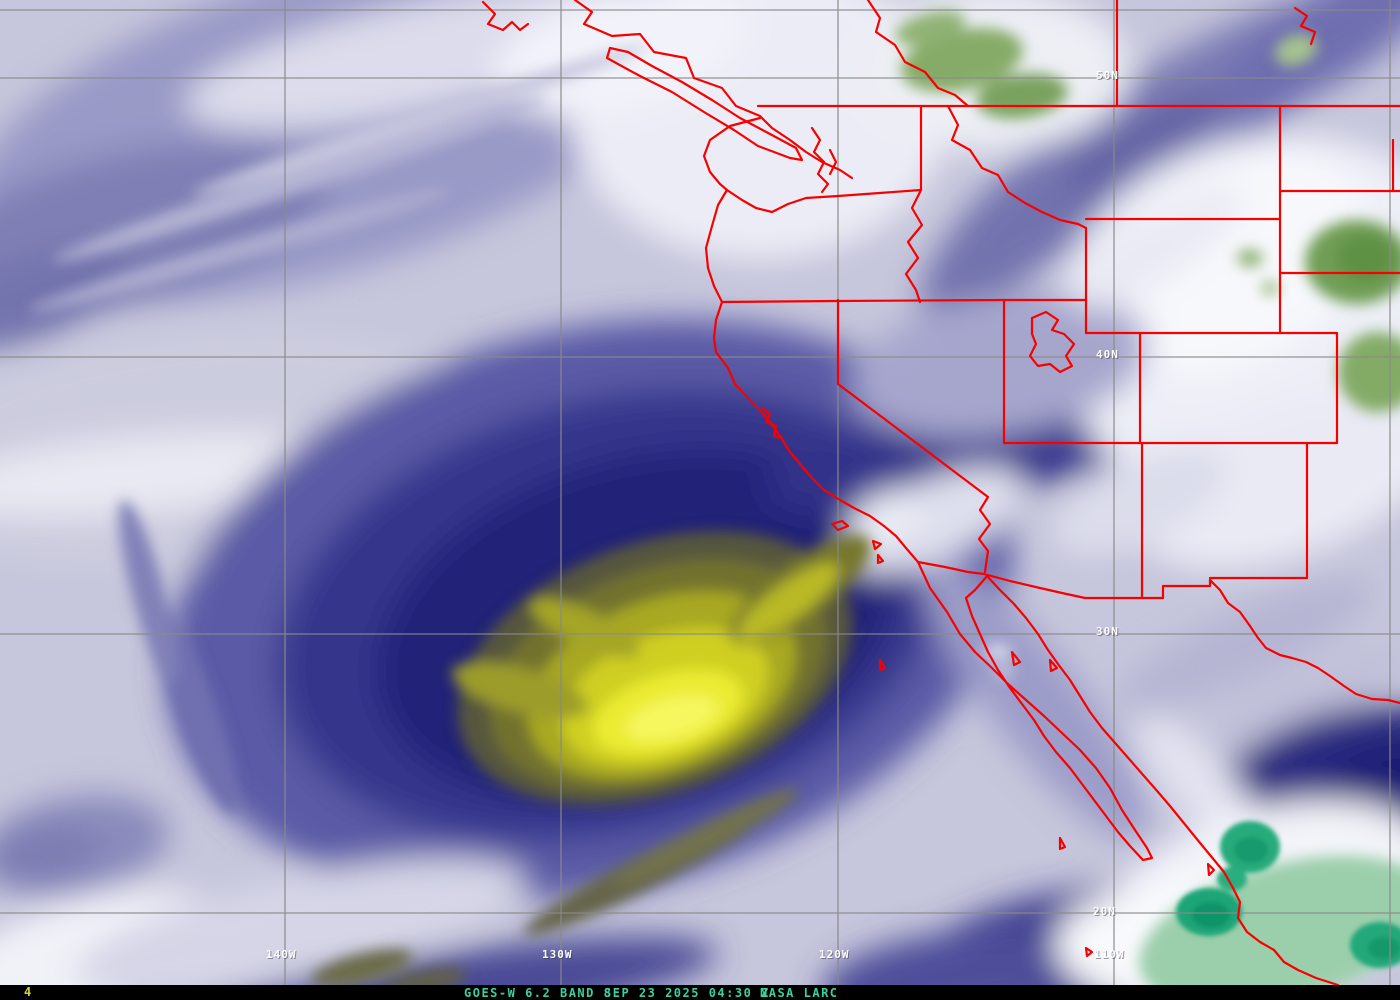 The width and height of the screenshot is (1400, 1000). I want to click on lat-label-50n: 50N, so click(1107, 75).